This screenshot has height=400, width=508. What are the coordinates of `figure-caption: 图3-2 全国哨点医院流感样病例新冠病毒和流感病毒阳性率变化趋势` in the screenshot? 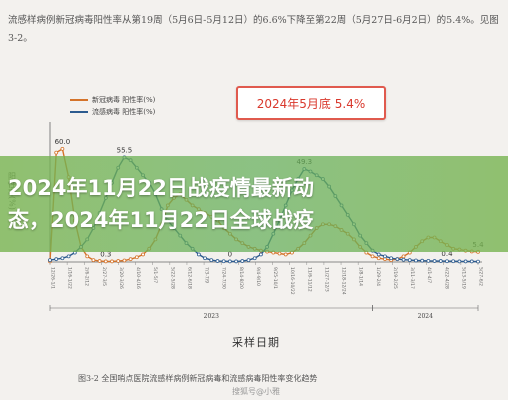 It's located at (198, 378).